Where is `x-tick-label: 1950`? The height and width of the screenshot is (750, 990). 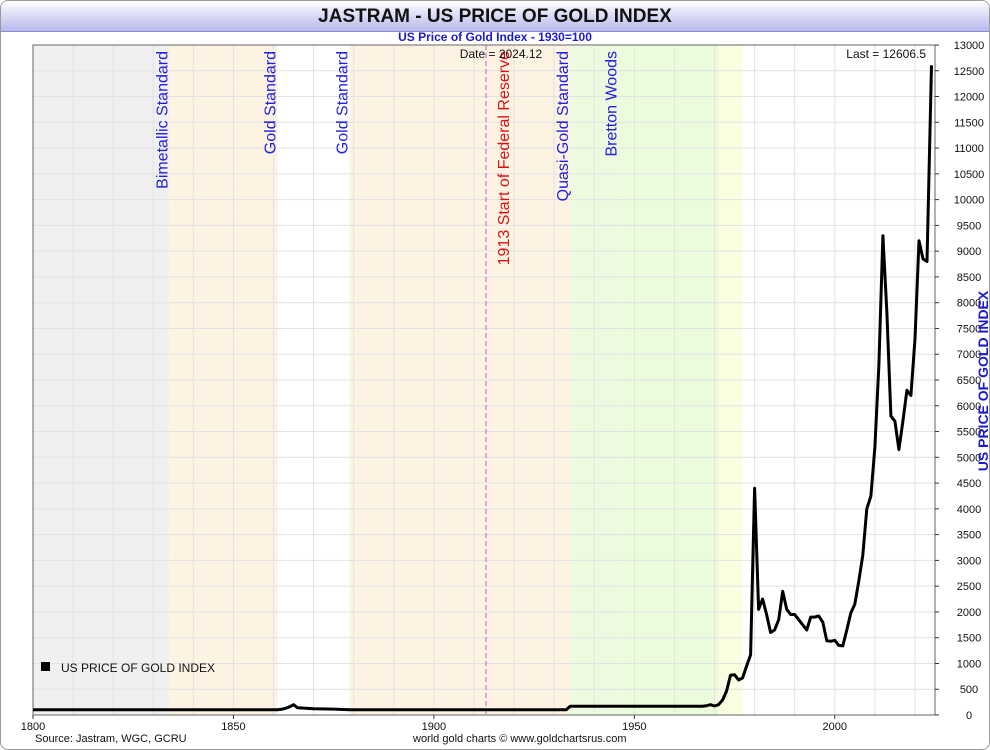
x-tick-label: 1950 is located at coordinates (634, 727).